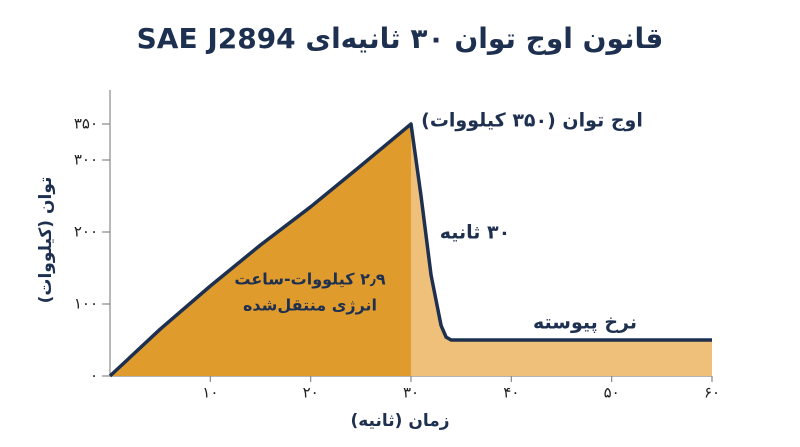 The image size is (800, 447). What do you see at coordinates (475, 233) in the screenshot?
I see `annotation: ۳۰ ثانیه` at bounding box center [475, 233].